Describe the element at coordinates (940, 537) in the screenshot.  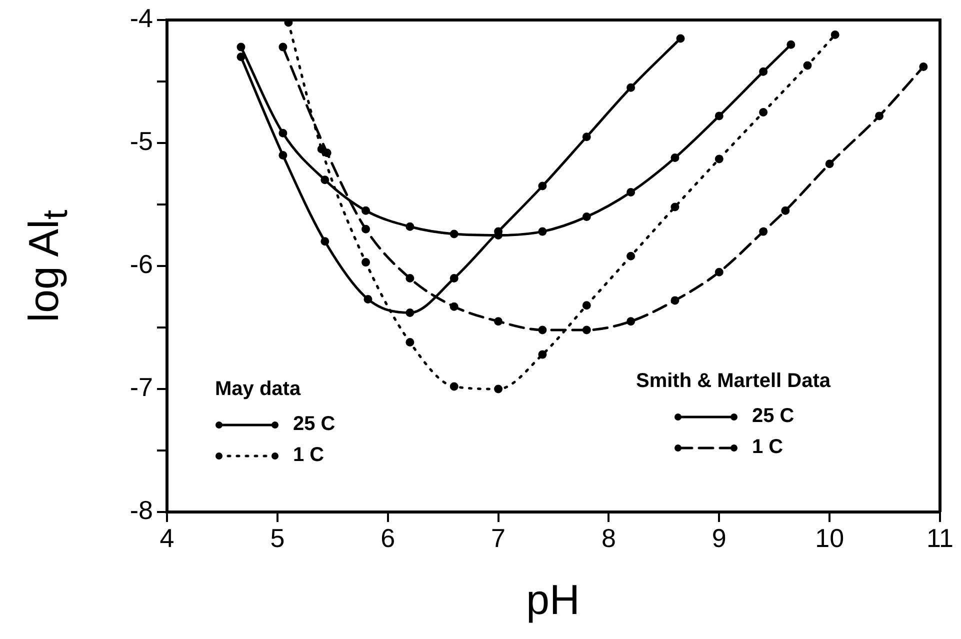
I see `x-tick-label: 11` at that location.